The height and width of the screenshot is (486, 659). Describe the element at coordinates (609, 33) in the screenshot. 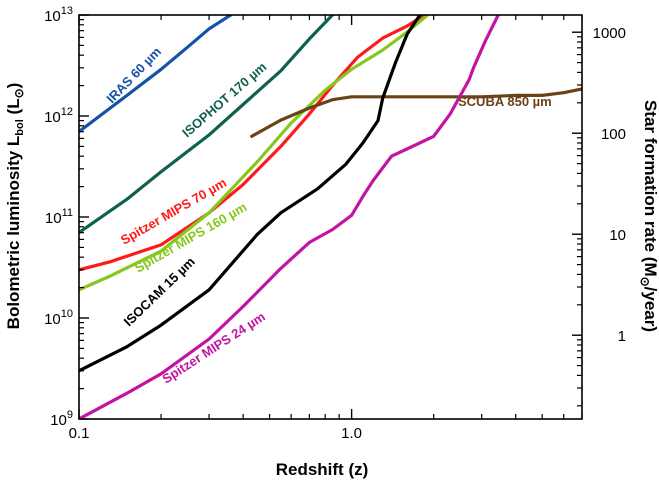

I see `y2-tick-label: 1000` at that location.